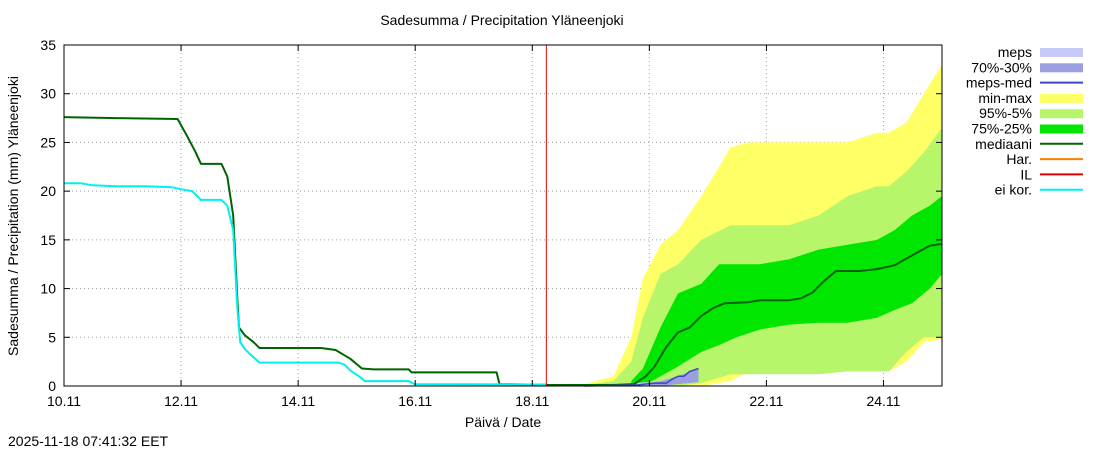  Describe the element at coordinates (1005, 98) in the screenshot. I see `legend-label-min_max: min-max` at that location.